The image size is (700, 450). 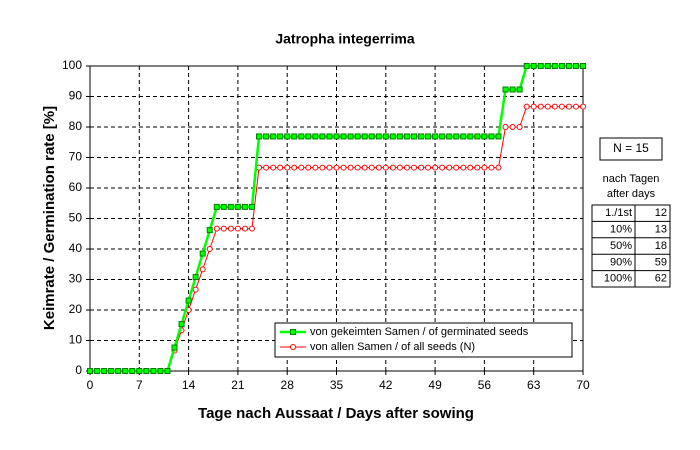 I want to click on legend-box, so click(x=423, y=340).